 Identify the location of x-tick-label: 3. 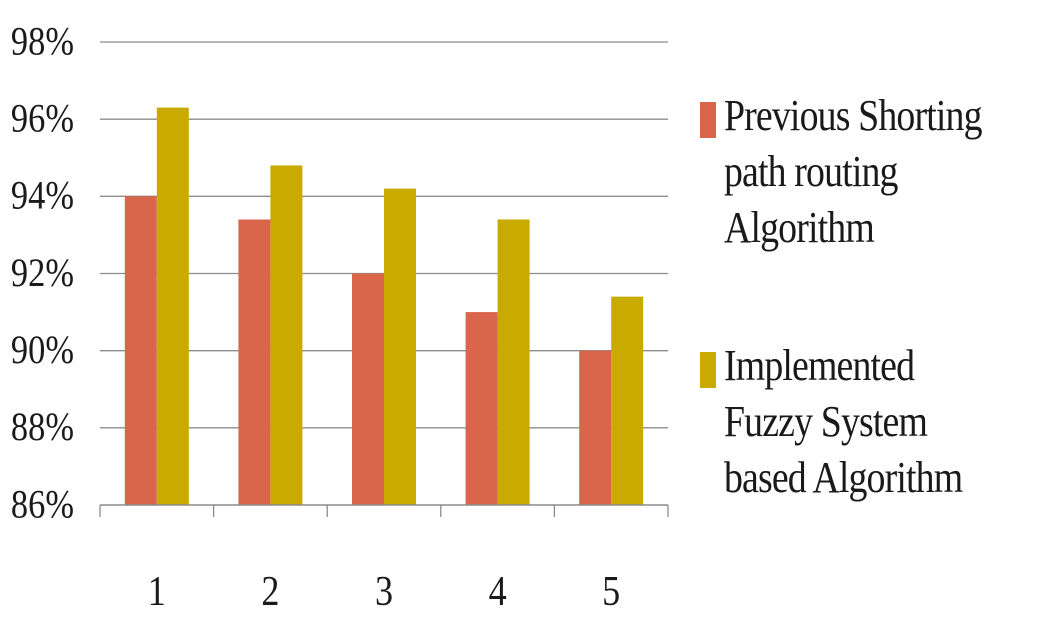
(384, 592).